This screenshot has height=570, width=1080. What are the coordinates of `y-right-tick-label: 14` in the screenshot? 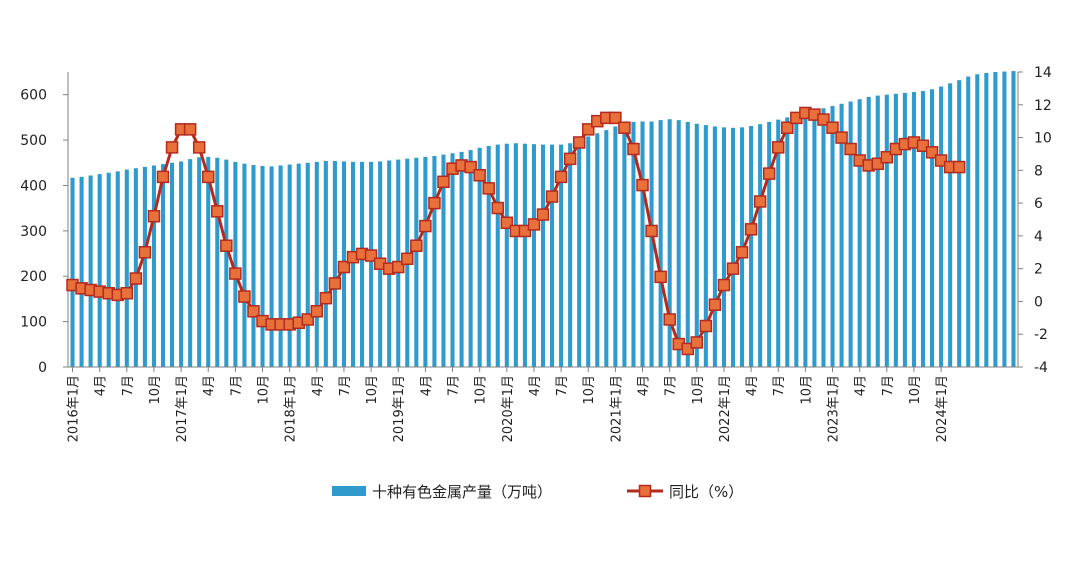 It's located at (1043, 73).